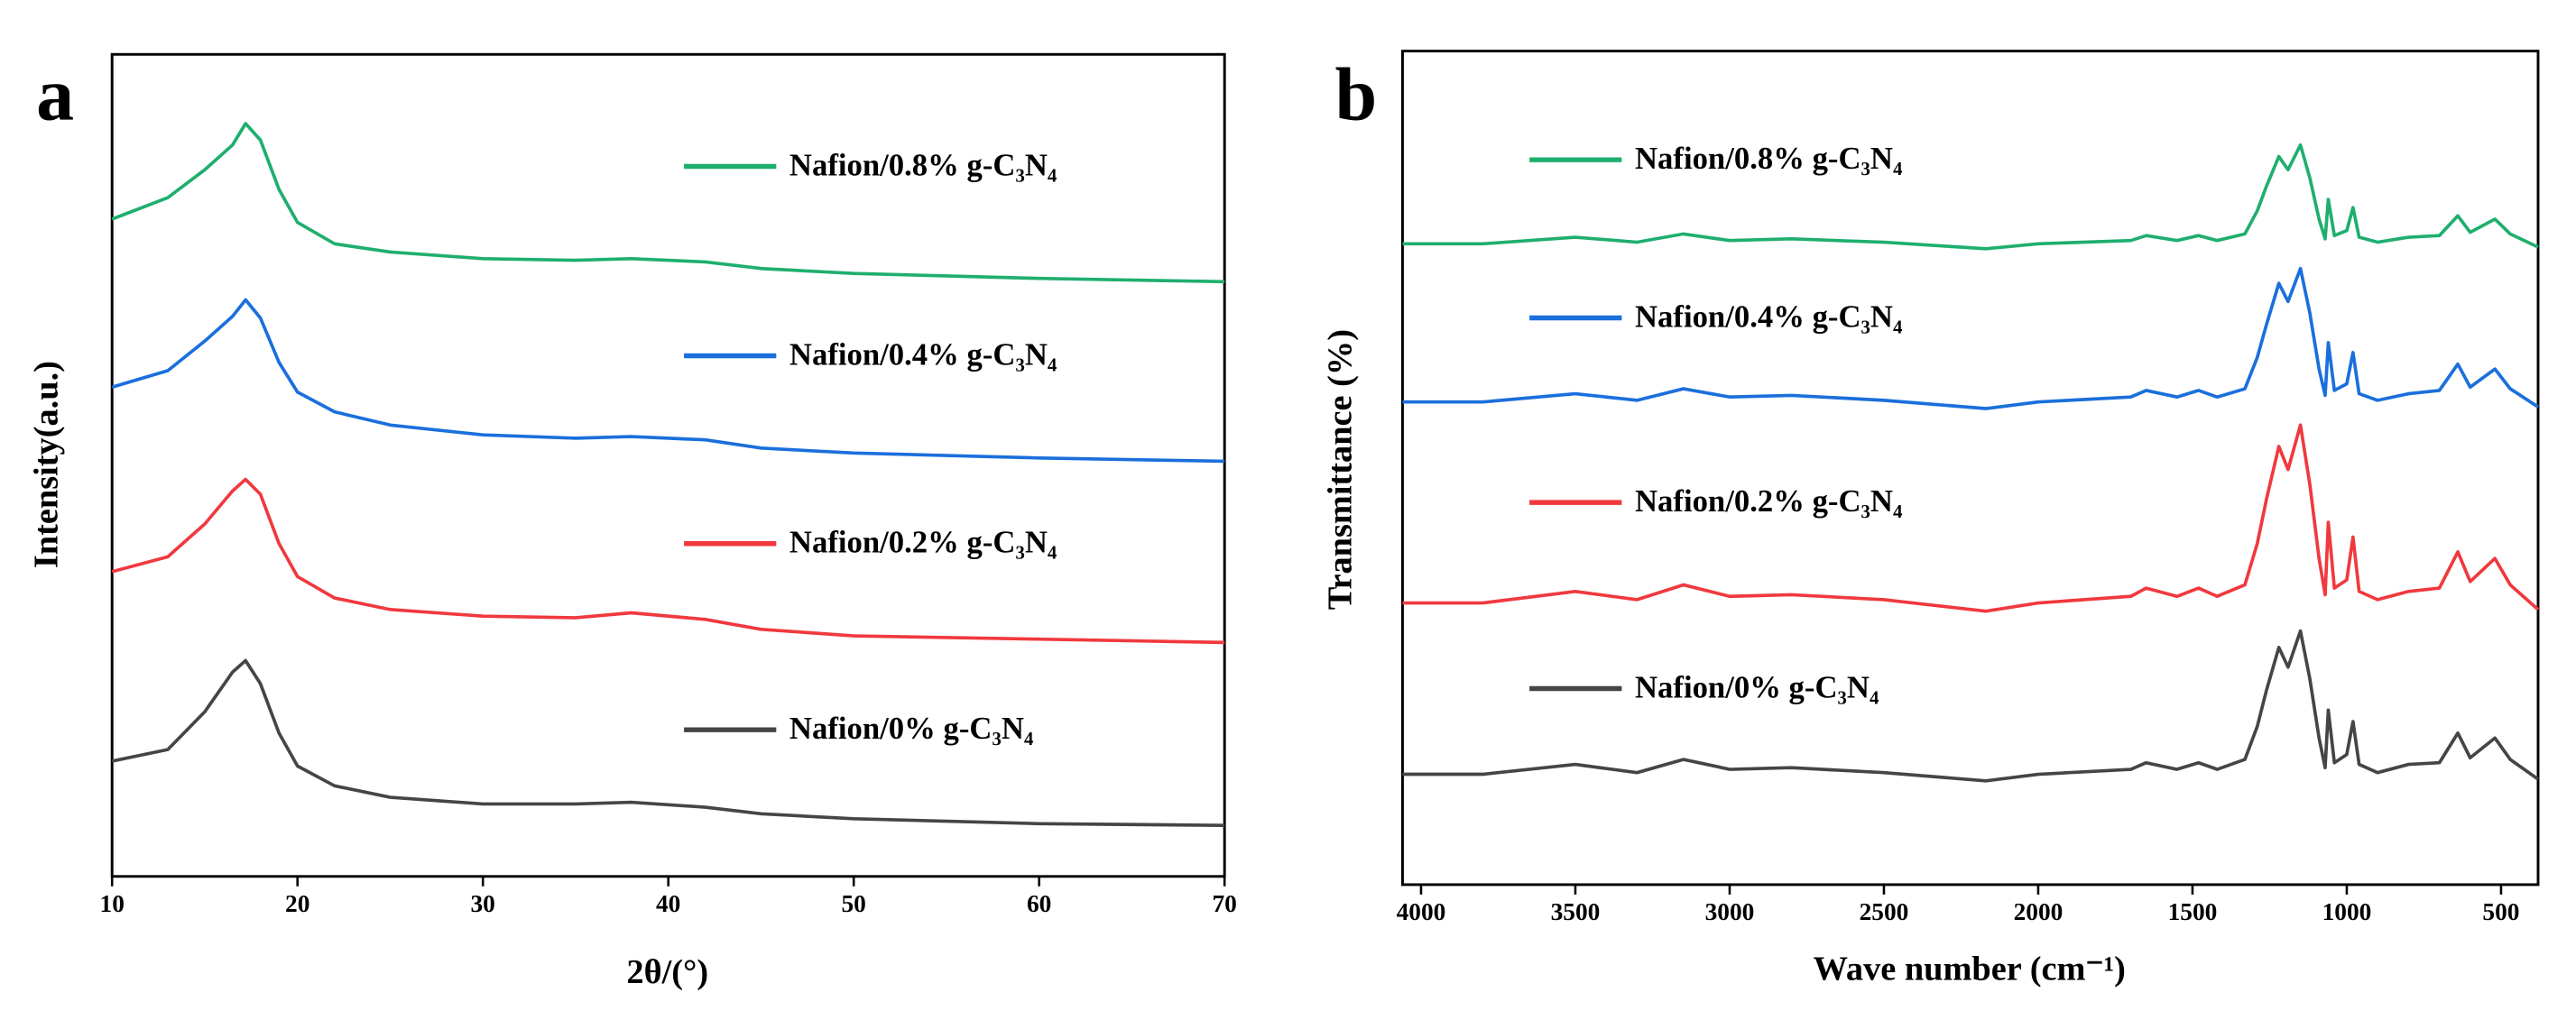 The image size is (2576, 1011). Describe the element at coordinates (1421, 911) in the screenshot. I see `x-tick-label: 4000` at that location.